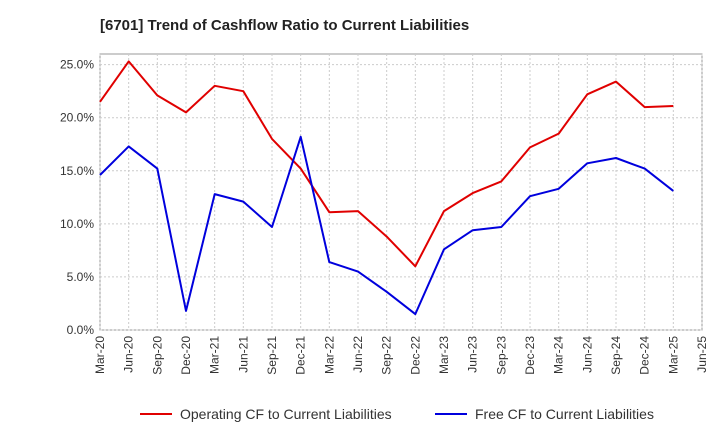 The width and height of the screenshot is (720, 440). Describe the element at coordinates (673, 355) in the screenshot. I see `x-tick-label: Mar-25` at that location.